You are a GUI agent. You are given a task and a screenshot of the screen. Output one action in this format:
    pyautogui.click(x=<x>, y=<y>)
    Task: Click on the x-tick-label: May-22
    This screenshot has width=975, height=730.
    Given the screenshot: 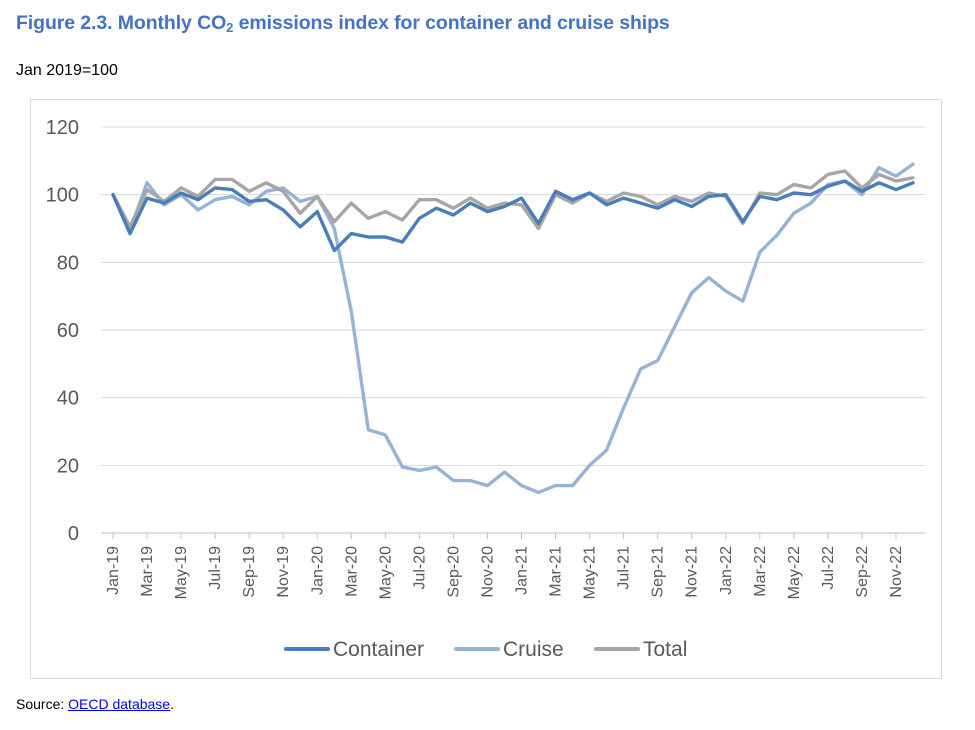 What is the action you would take?
    pyautogui.click(x=794, y=572)
    